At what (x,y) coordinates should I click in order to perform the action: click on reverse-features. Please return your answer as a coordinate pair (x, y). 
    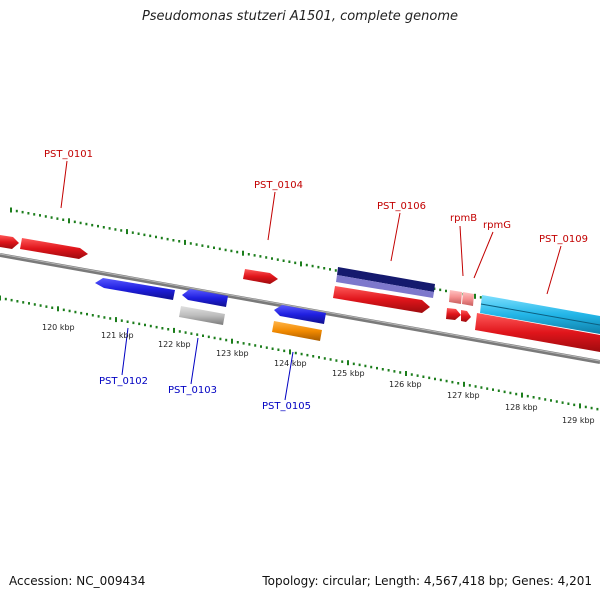
    Looking at the image, I should click on (210, 309).